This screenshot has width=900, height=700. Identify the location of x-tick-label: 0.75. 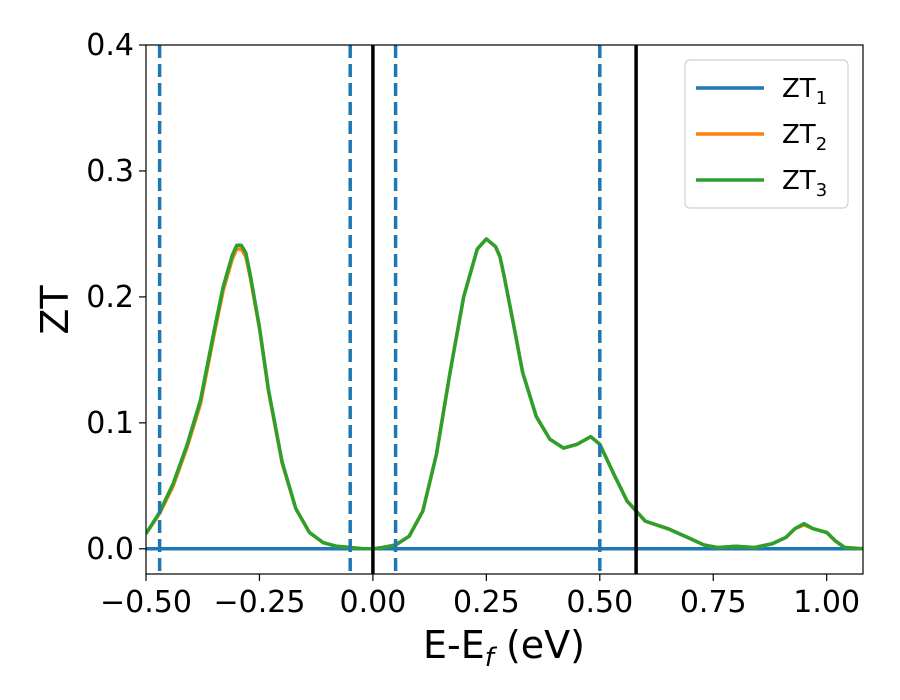
(713, 602).